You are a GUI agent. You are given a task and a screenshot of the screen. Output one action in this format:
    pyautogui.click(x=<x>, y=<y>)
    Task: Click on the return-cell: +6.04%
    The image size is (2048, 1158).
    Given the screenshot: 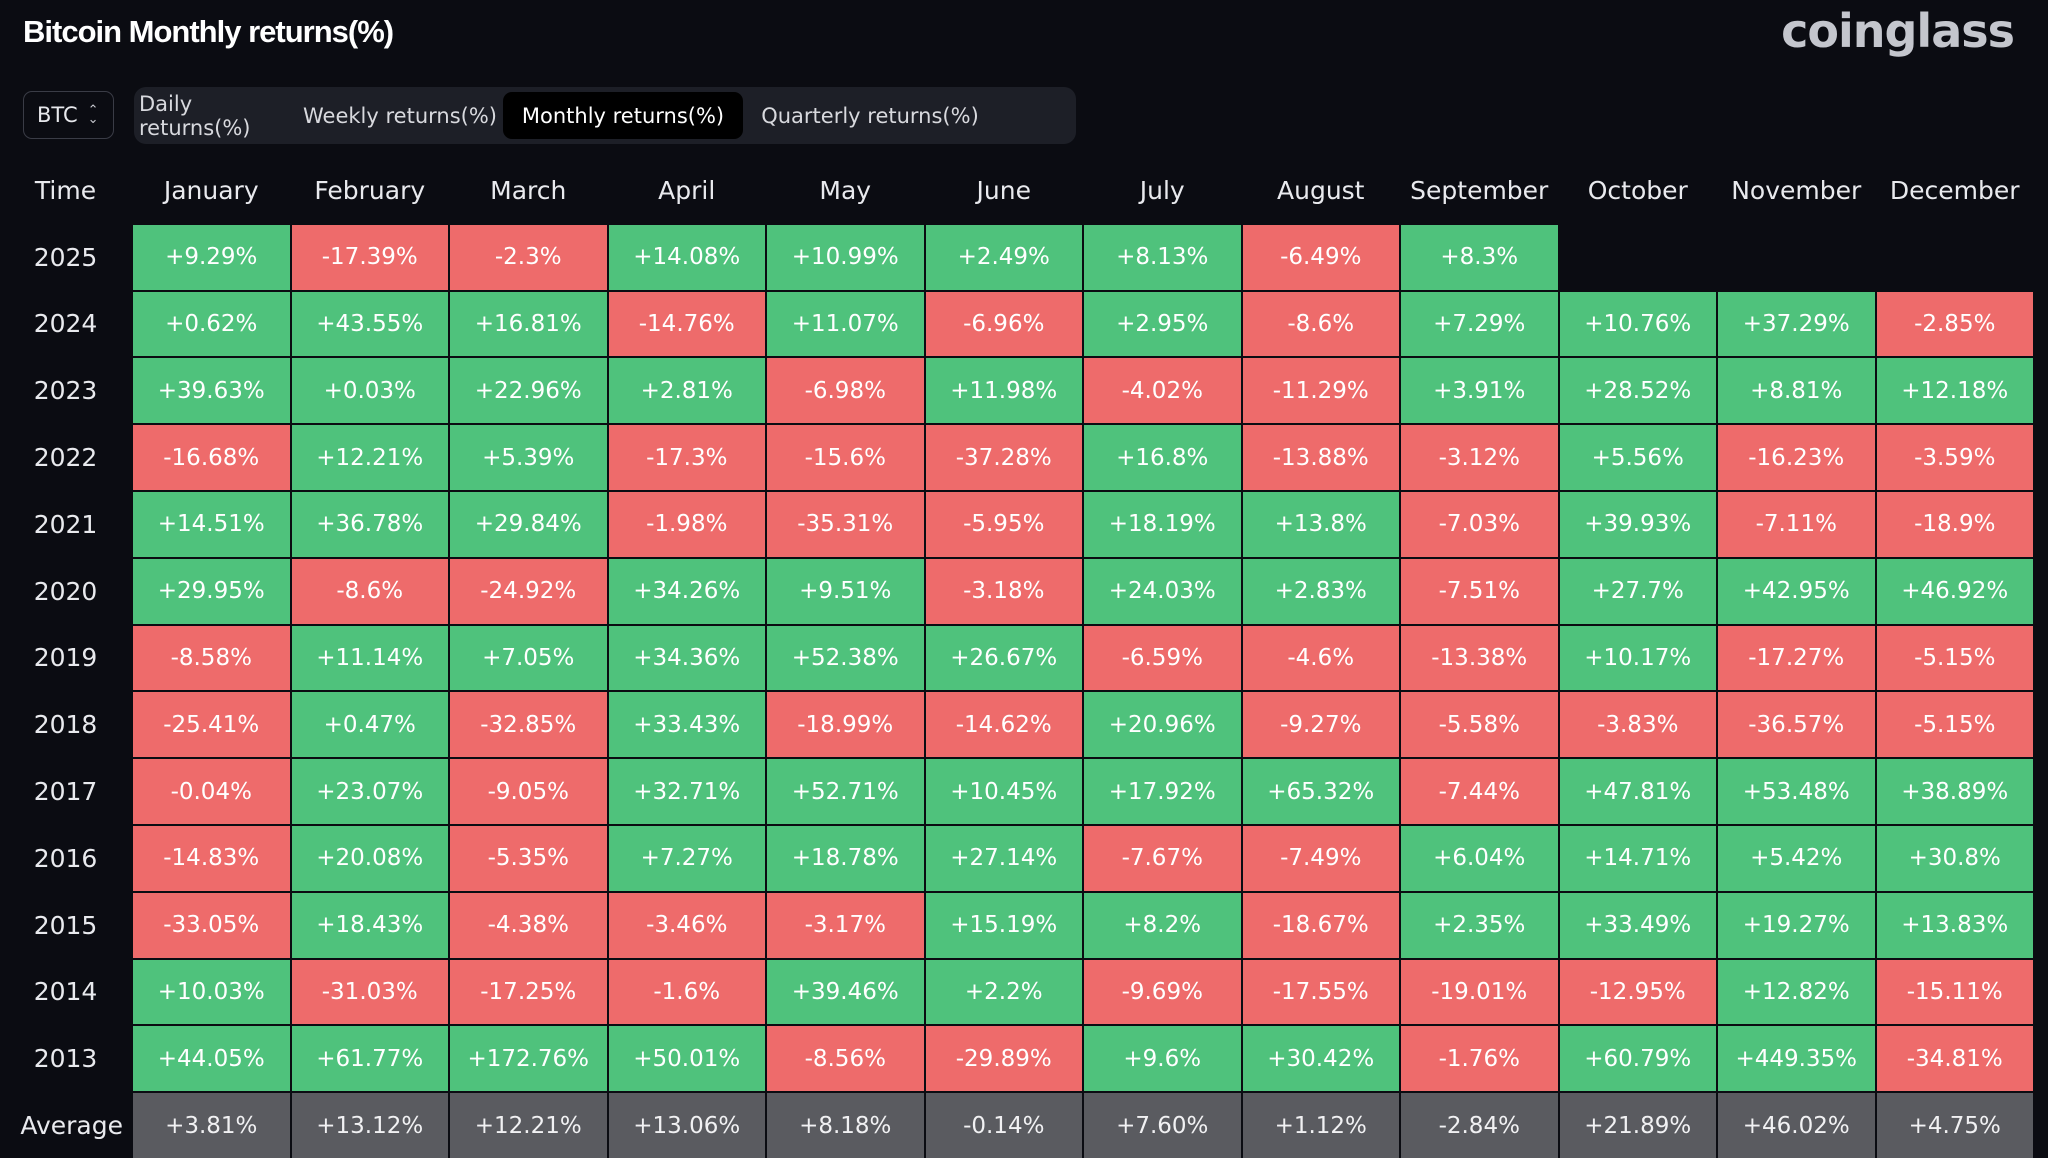 What is the action you would take?
    pyautogui.click(x=1479, y=858)
    